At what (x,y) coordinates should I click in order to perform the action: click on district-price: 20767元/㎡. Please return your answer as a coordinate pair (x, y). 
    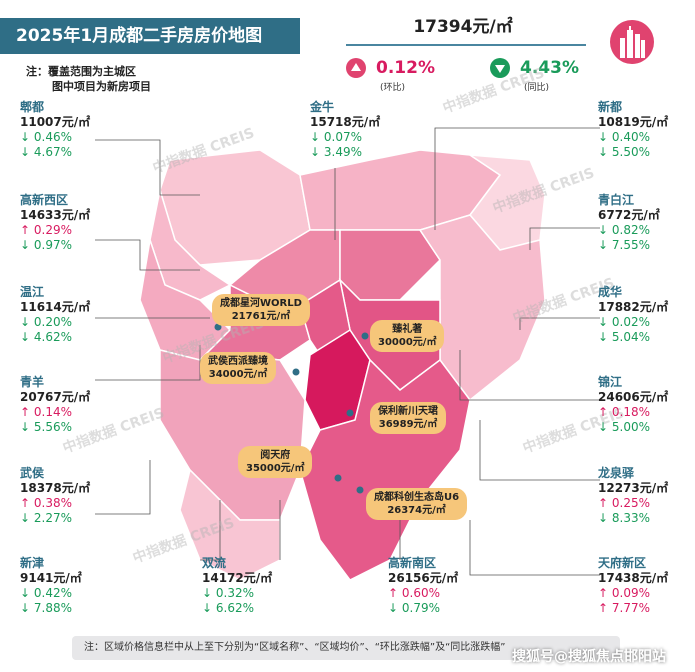
    Looking at the image, I should click on (55, 397).